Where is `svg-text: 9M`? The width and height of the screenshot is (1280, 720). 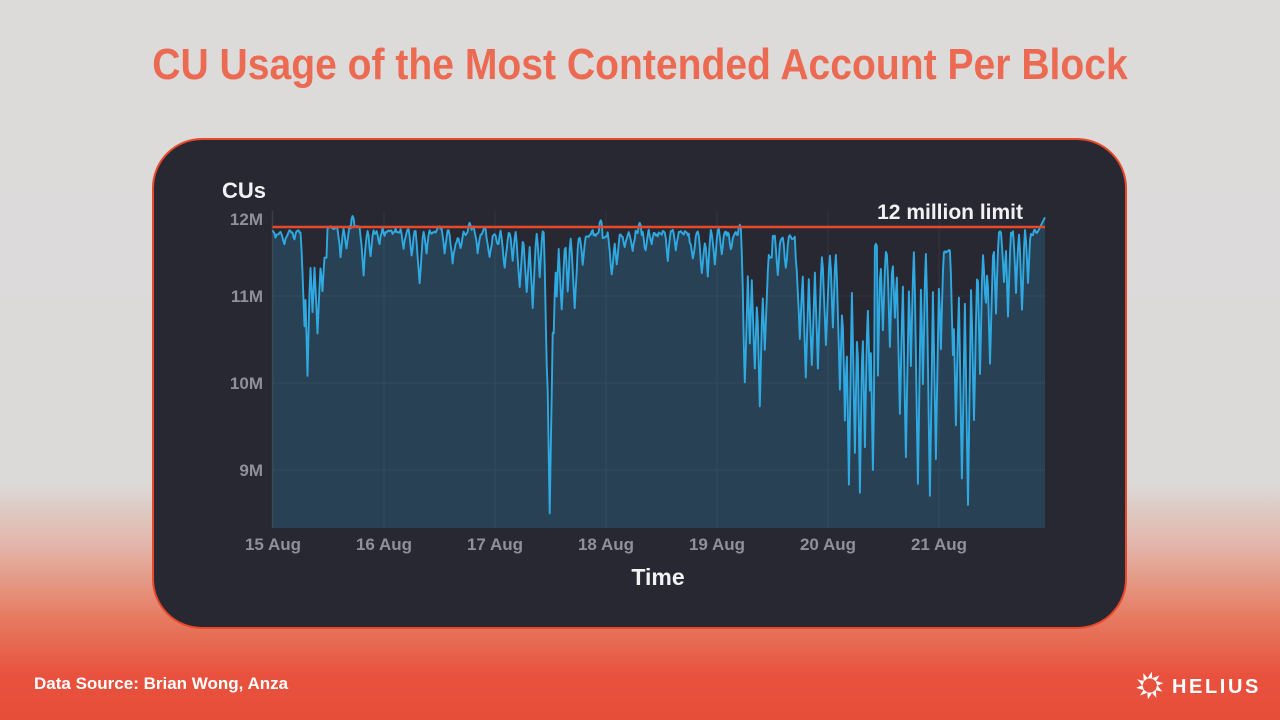 svg-text: 9M is located at coordinates (251, 470).